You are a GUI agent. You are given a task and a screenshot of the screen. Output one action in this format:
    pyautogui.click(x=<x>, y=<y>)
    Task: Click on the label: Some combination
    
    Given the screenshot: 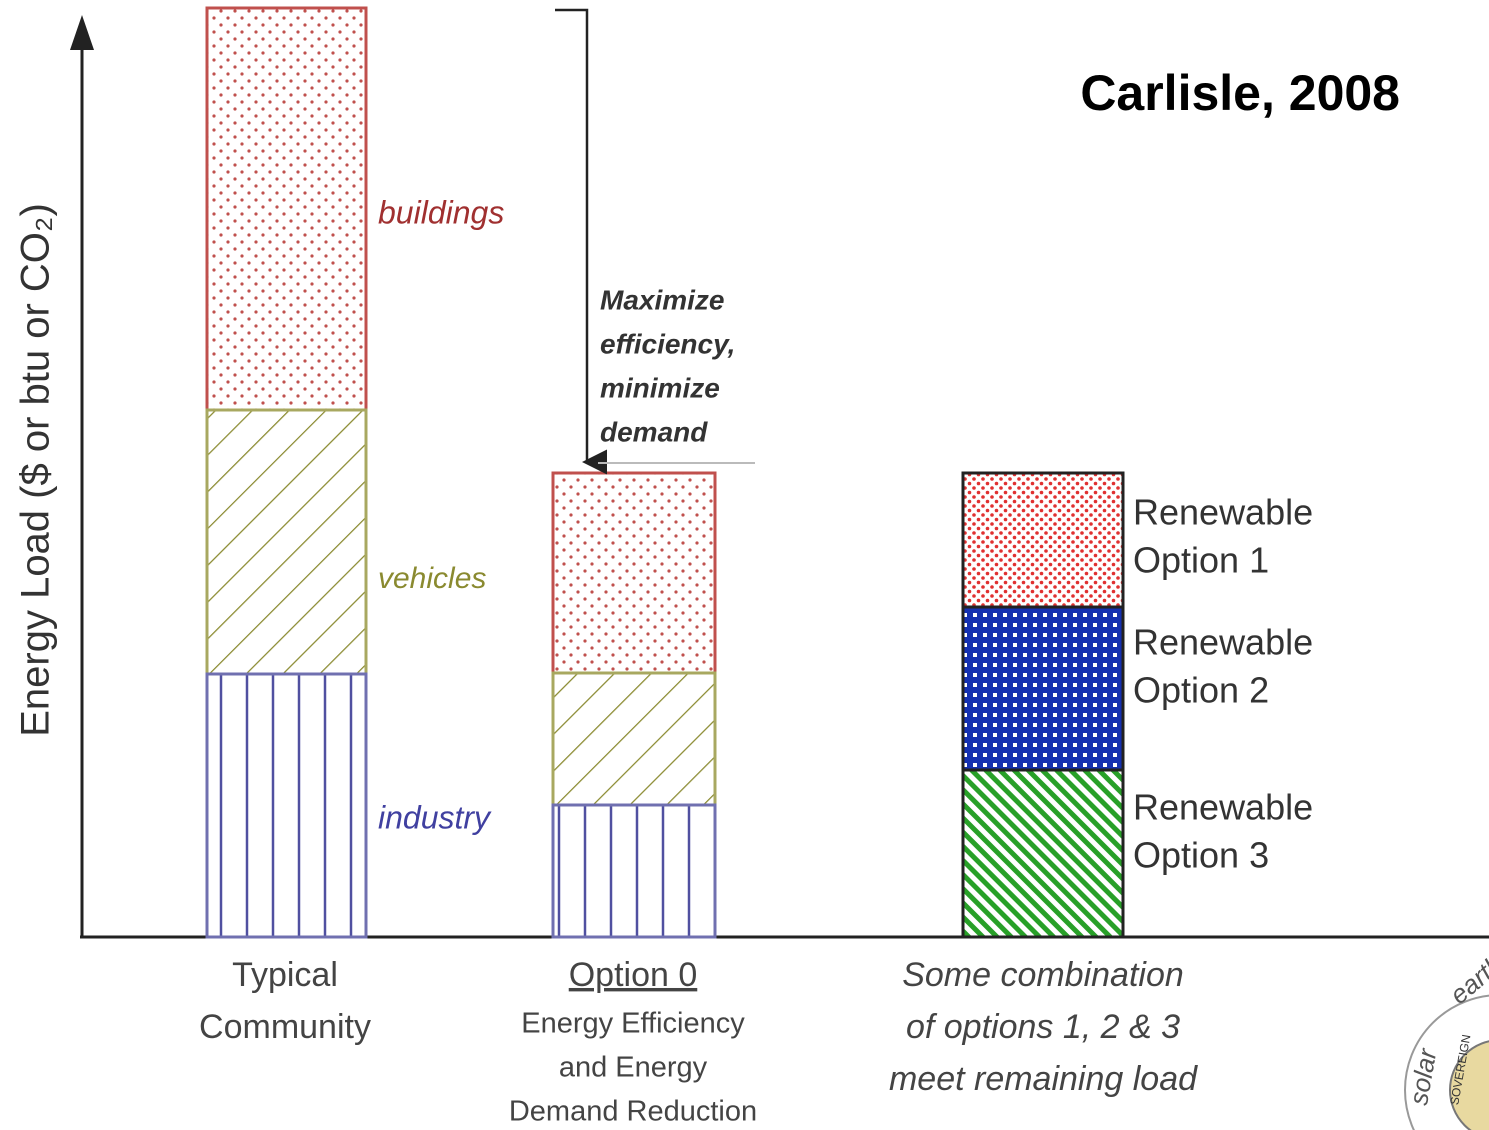 What is the action you would take?
    pyautogui.click(x=1043, y=975)
    